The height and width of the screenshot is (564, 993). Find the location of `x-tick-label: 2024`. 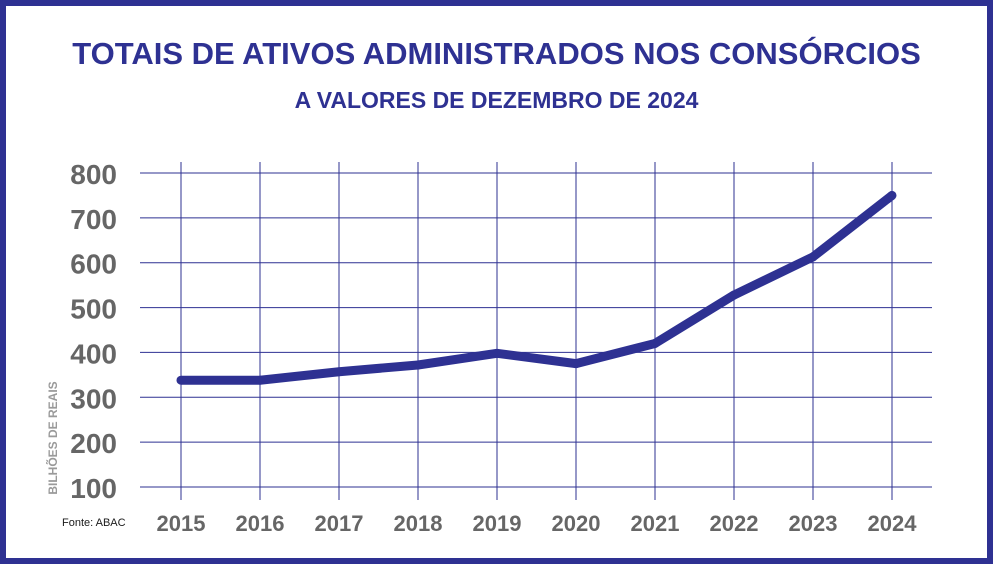

x-tick-label: 2024 is located at coordinates (893, 523).